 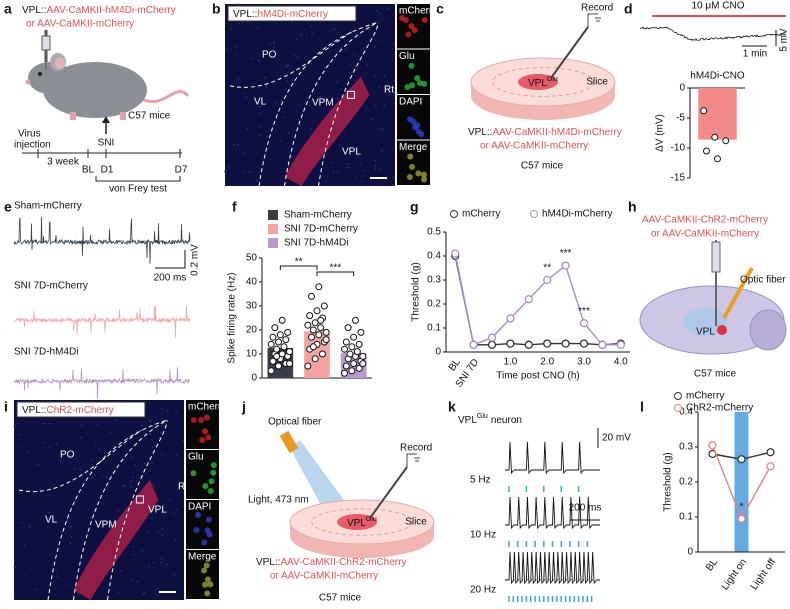 I want to click on legend-label: hM4Di-mCherry, so click(x=577, y=214).